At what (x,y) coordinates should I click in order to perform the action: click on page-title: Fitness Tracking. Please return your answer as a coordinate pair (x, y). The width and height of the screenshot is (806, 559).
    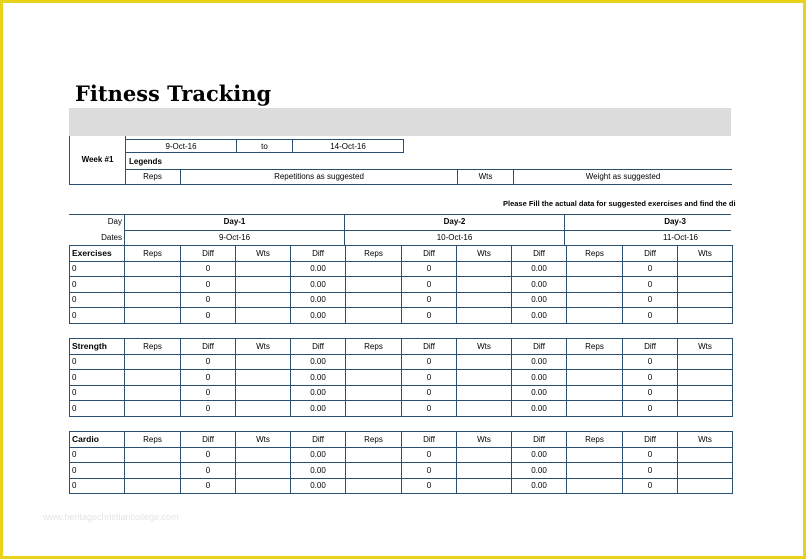
    Looking at the image, I should click on (173, 93).